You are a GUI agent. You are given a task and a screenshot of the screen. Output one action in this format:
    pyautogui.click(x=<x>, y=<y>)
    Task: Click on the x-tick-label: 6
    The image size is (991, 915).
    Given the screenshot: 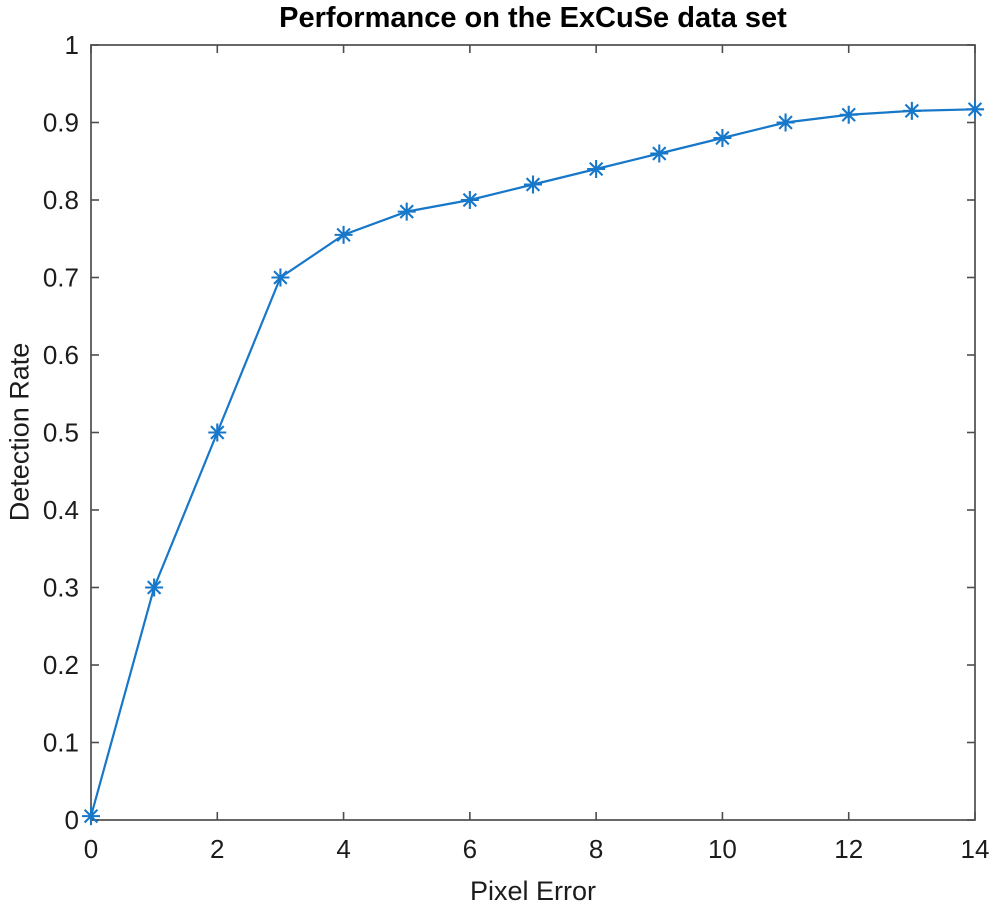 What is the action you would take?
    pyautogui.click(x=470, y=849)
    